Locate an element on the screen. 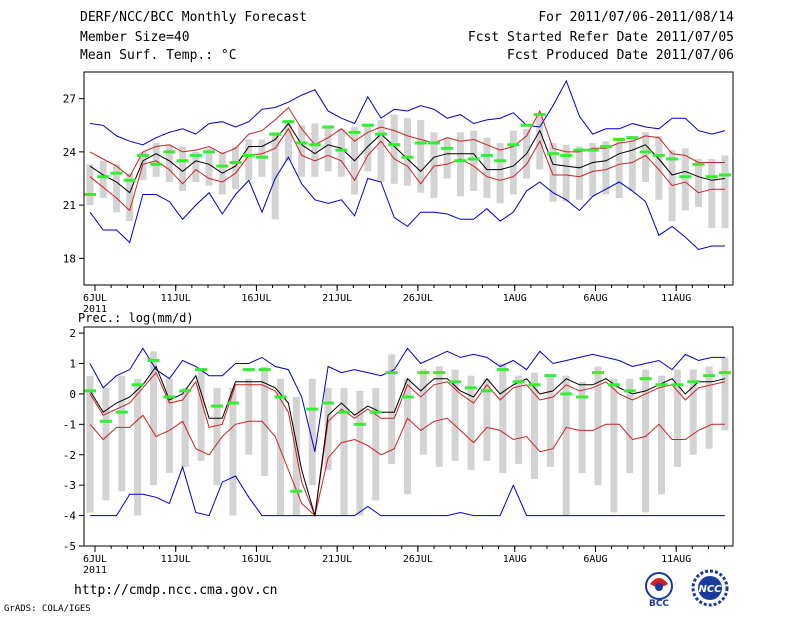  y-tick-label: -2 is located at coordinates (69, 455).